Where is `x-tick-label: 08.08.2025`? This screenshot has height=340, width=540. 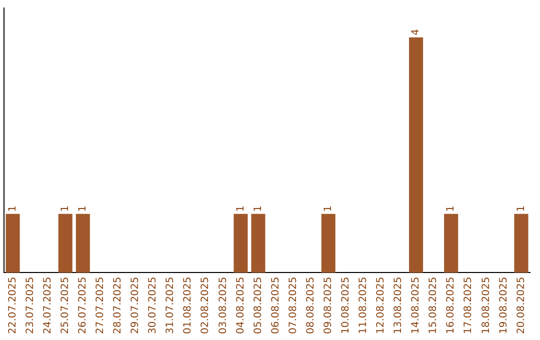
x-tick-label: 08.08.2025 is located at coordinates (310, 305).